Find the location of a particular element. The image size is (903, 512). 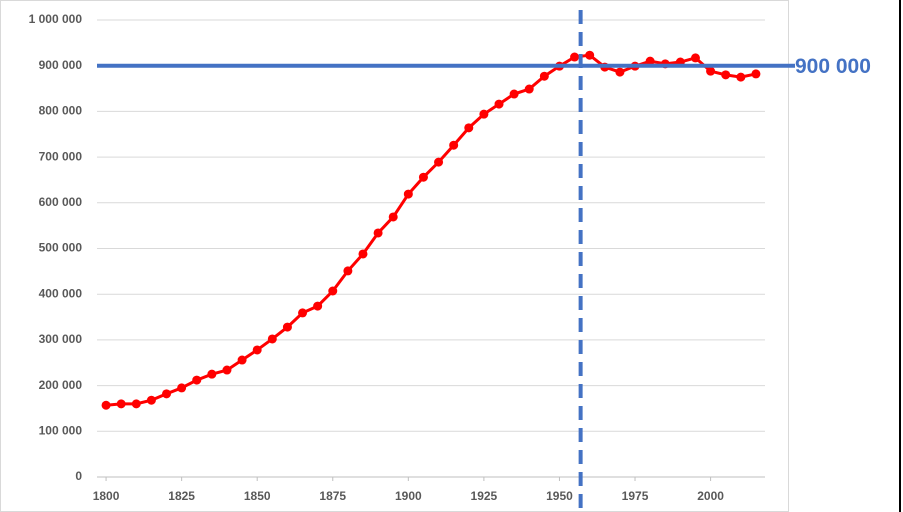

y-tick-label: 800 000 is located at coordinates (61, 111).